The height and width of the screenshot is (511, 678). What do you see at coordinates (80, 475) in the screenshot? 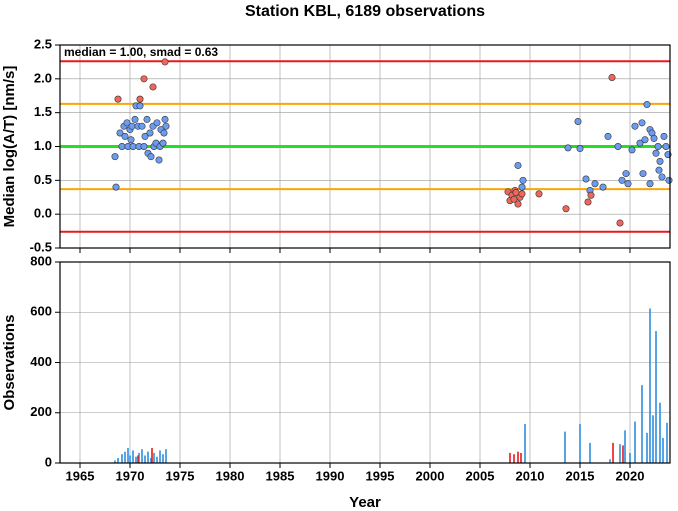
I see `x-tick-label: 1965` at bounding box center [80, 475].